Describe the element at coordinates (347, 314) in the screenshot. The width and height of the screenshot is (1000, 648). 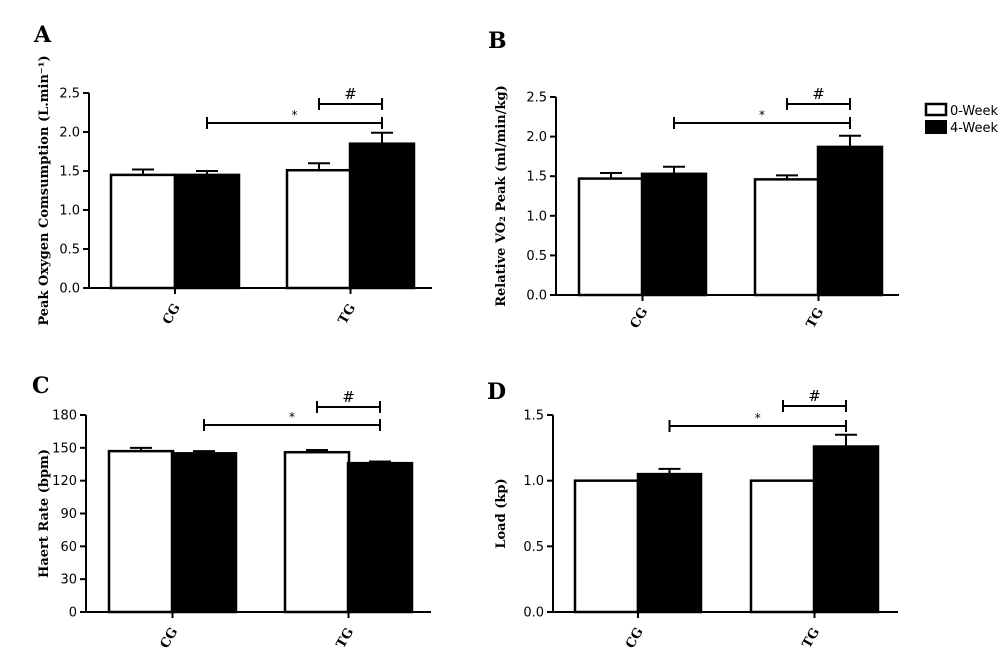
I see `category-label-a: TG` at that location.